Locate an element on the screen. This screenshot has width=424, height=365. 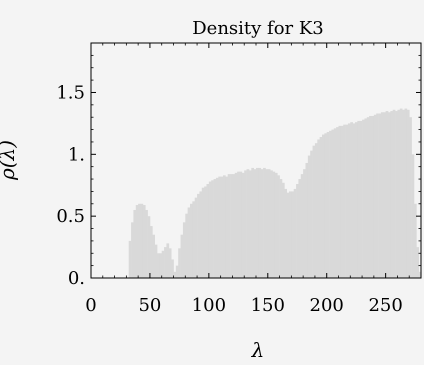
x-tick-label: 50 is located at coordinates (149, 305).